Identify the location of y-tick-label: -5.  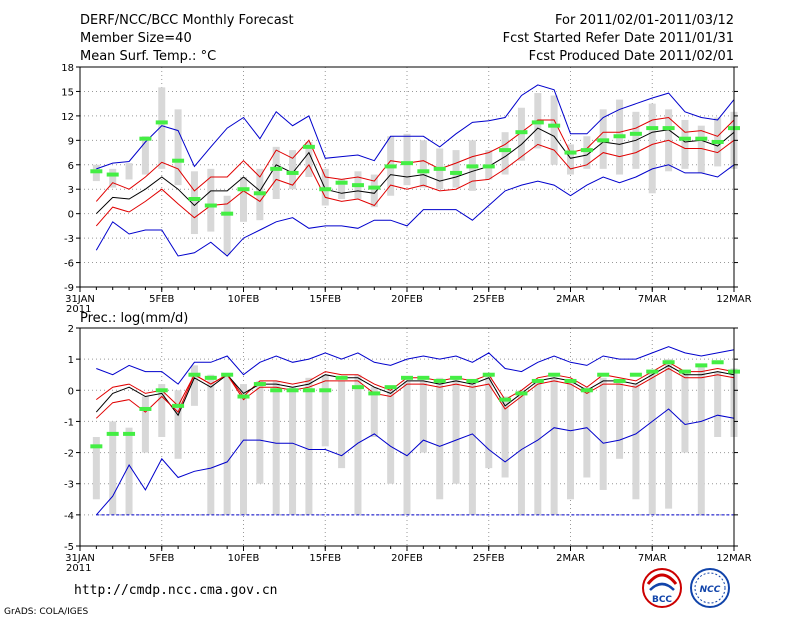
(69, 547).